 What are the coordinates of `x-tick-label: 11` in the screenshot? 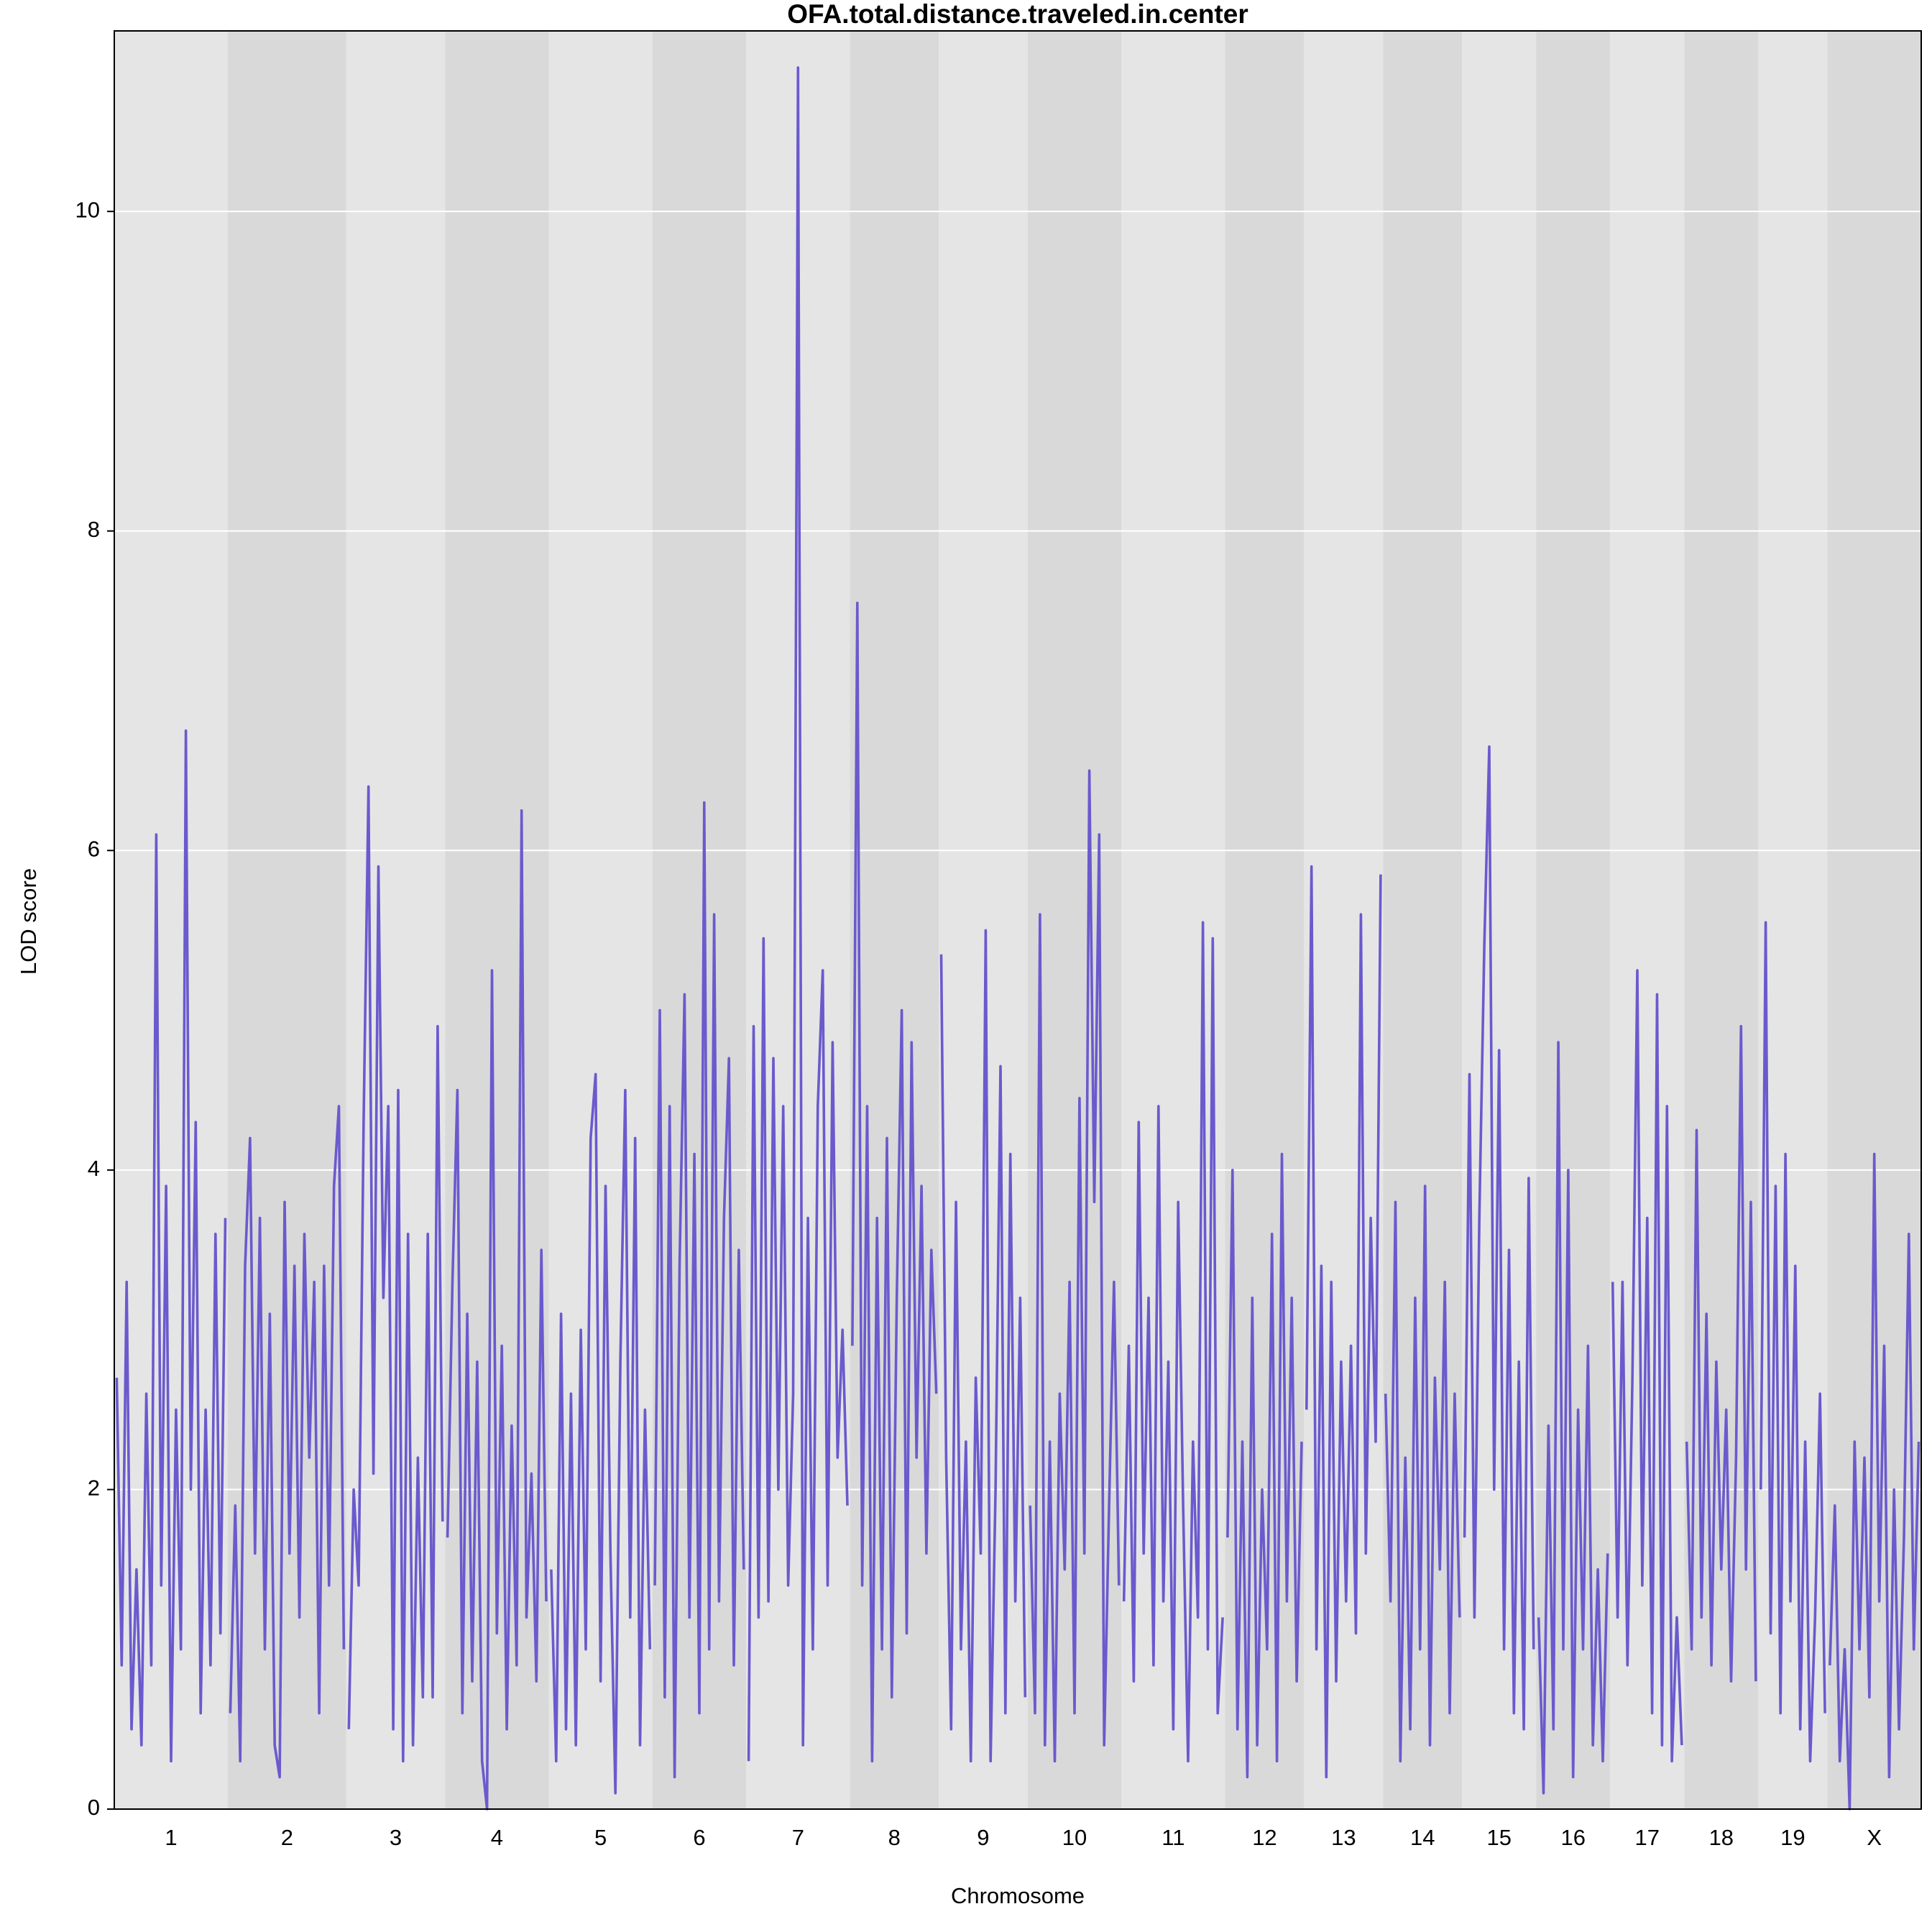 It's located at (1173, 1837).